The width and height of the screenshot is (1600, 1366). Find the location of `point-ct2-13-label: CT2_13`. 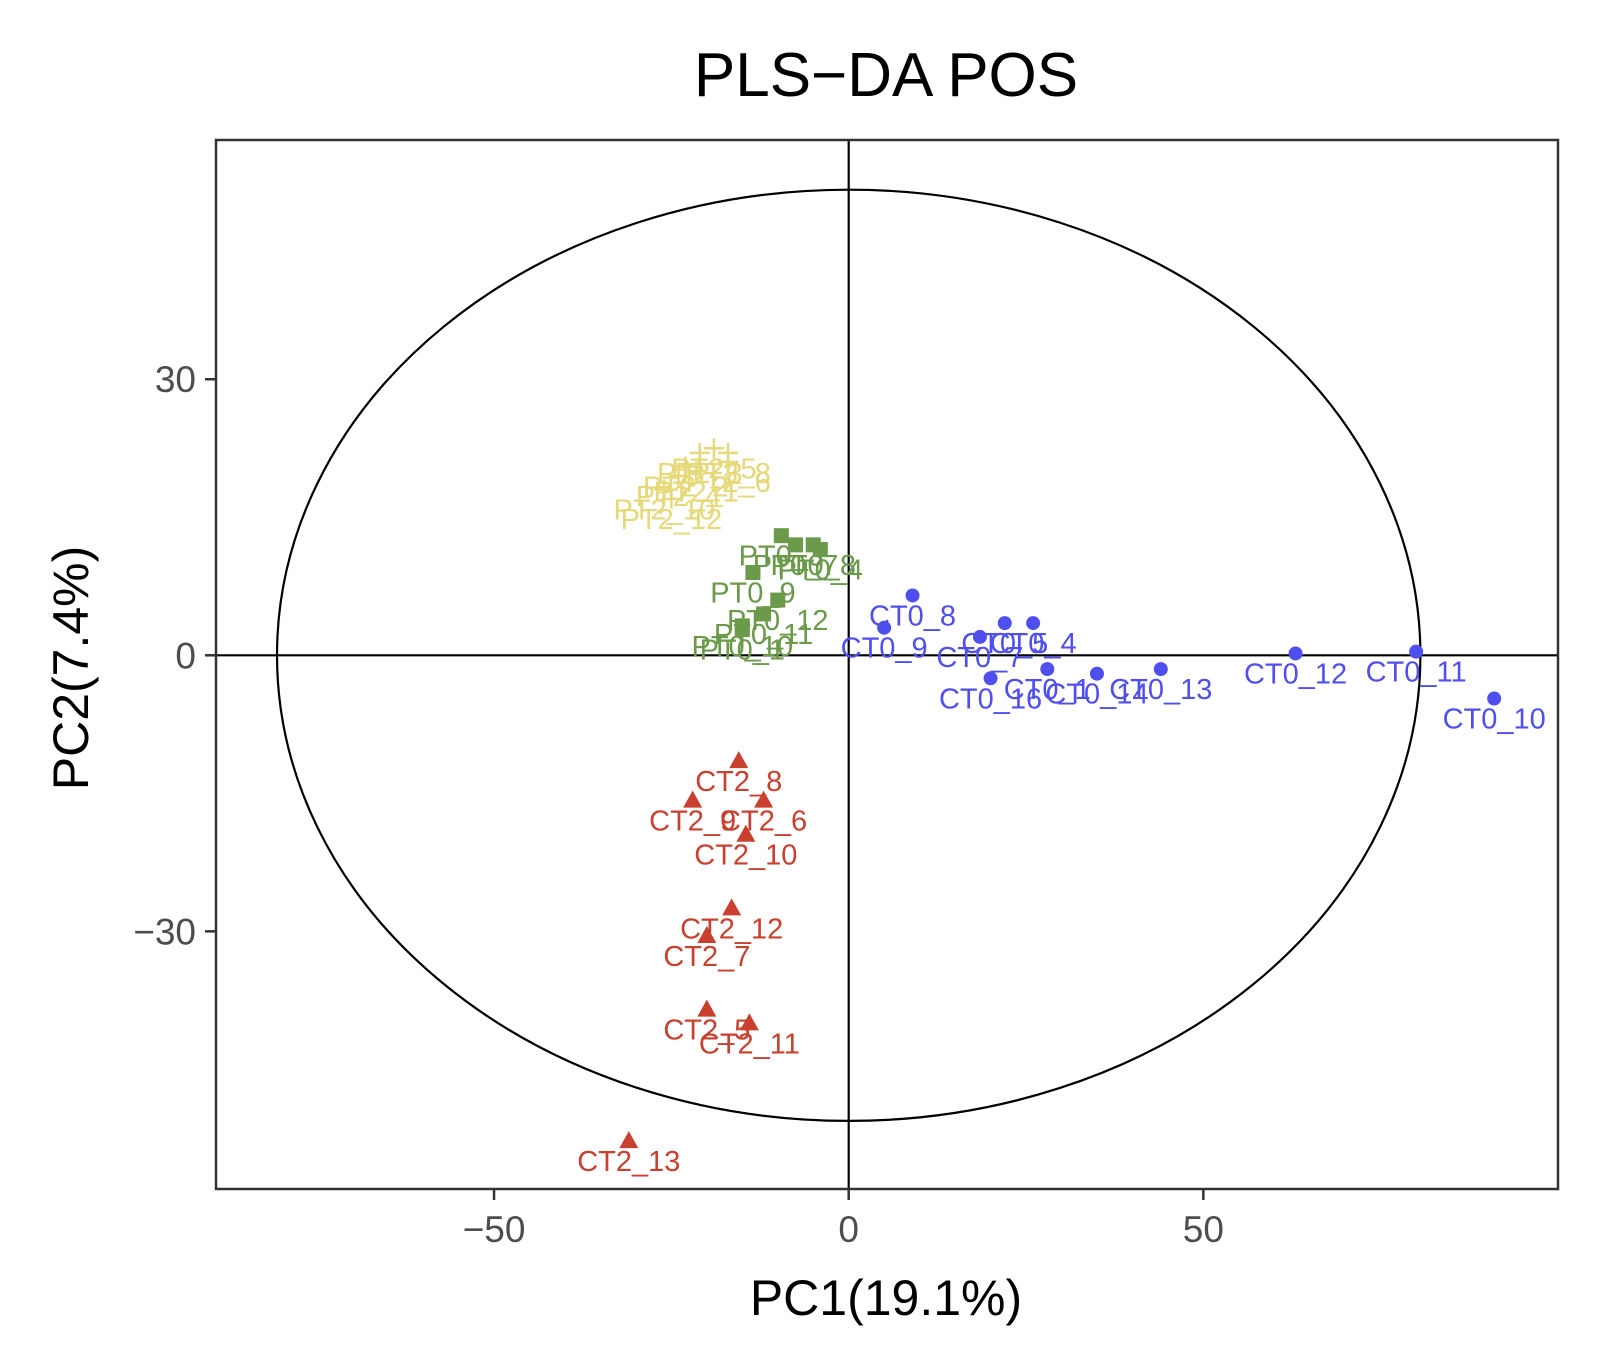

point-ct2-13-label: CT2_13 is located at coordinates (628, 1162).